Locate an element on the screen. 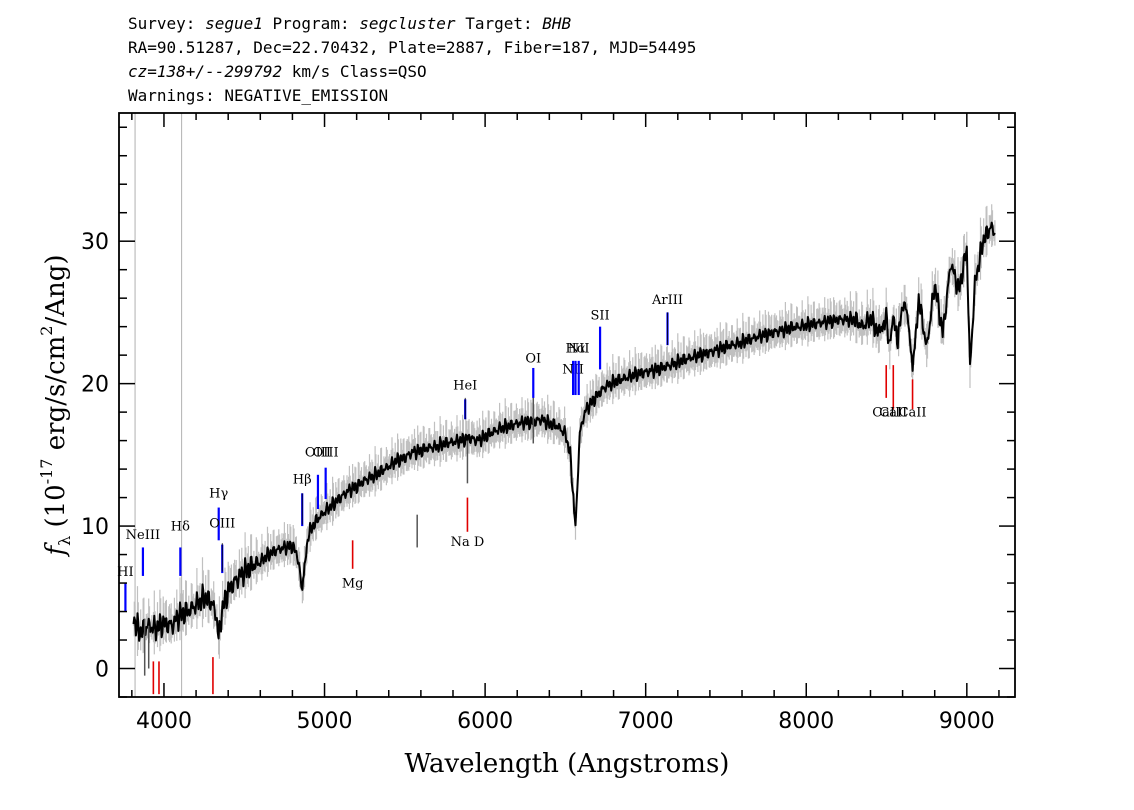 The image size is (1134, 810). y-tick-label: 20 is located at coordinates (95, 385).